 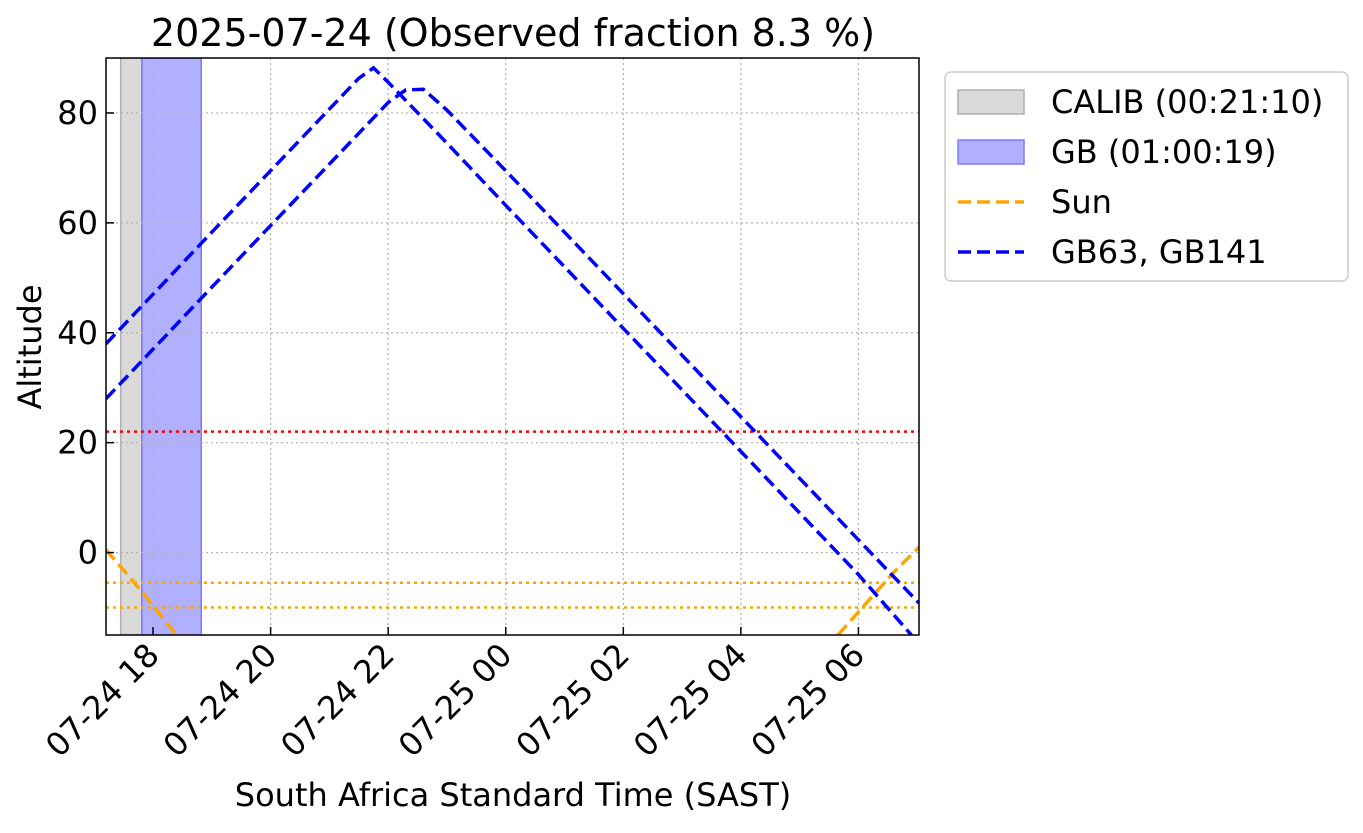 I want to click on legend-label: GB (01:00:19), so click(x=1164, y=152).